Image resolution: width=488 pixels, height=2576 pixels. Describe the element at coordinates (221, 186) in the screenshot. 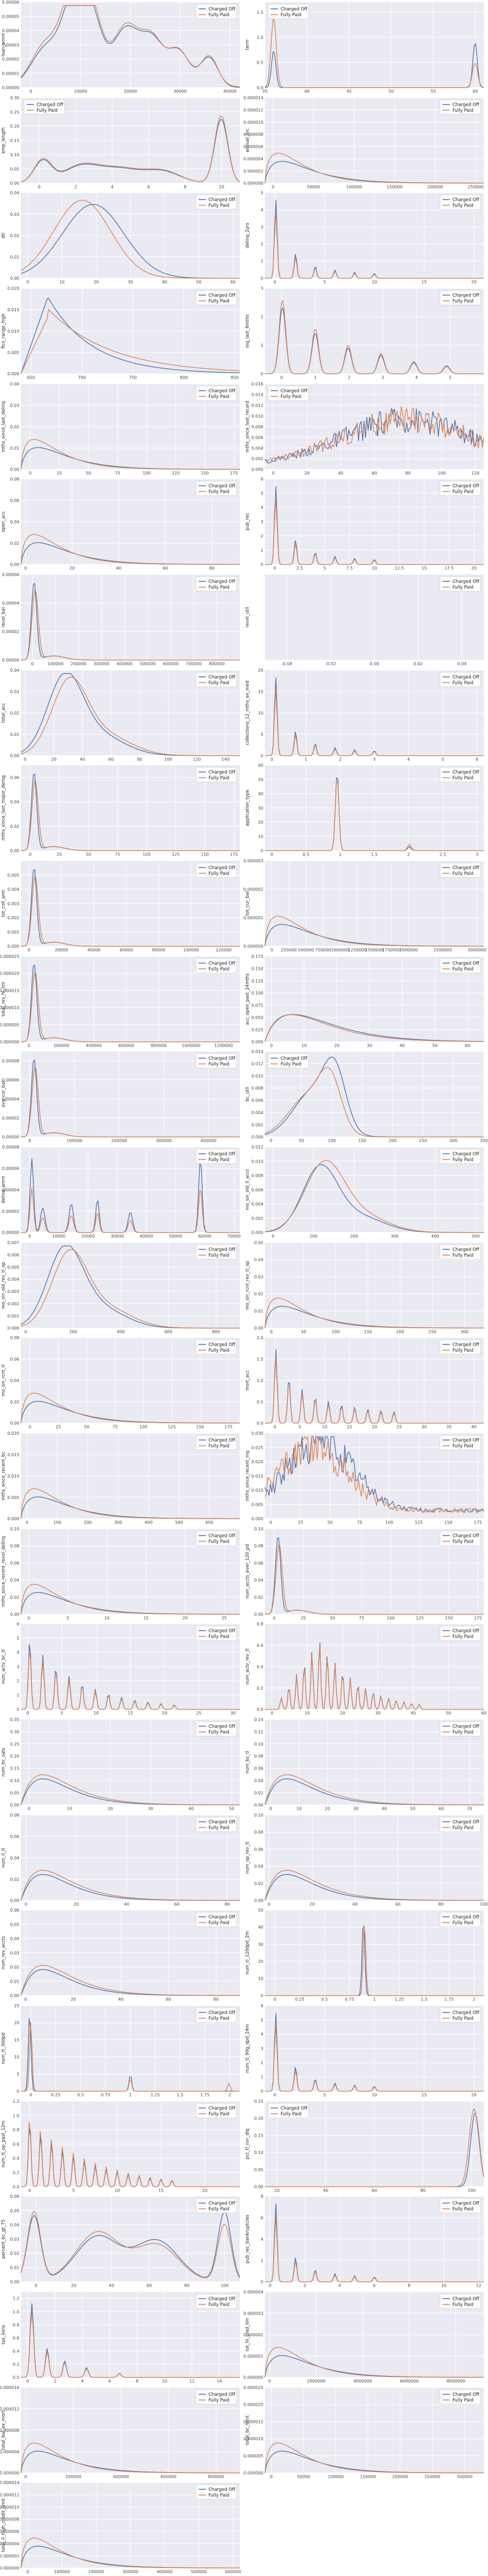

I see `x-tick-label: 10` at that location.